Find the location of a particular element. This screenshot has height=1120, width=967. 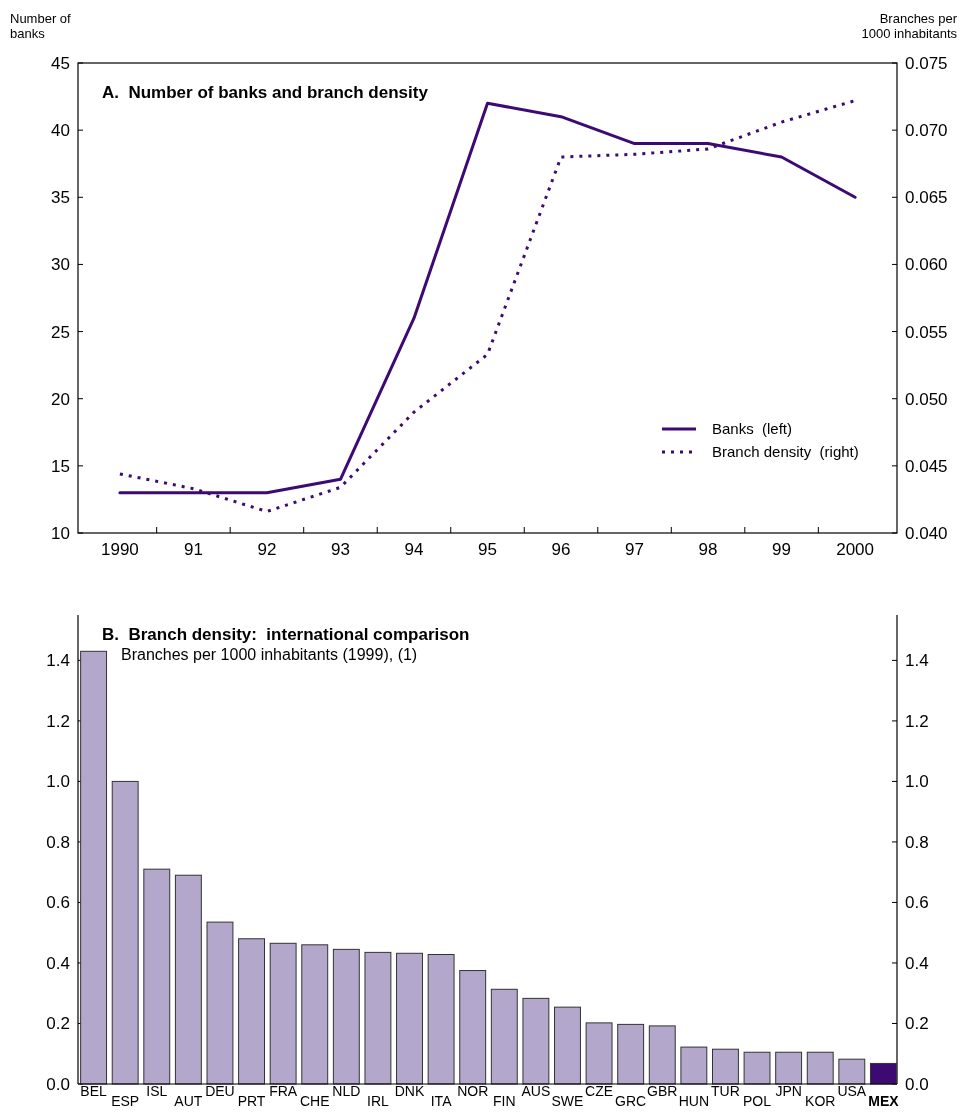

text: A. Number of banks and branch density is located at coordinates (265, 92).